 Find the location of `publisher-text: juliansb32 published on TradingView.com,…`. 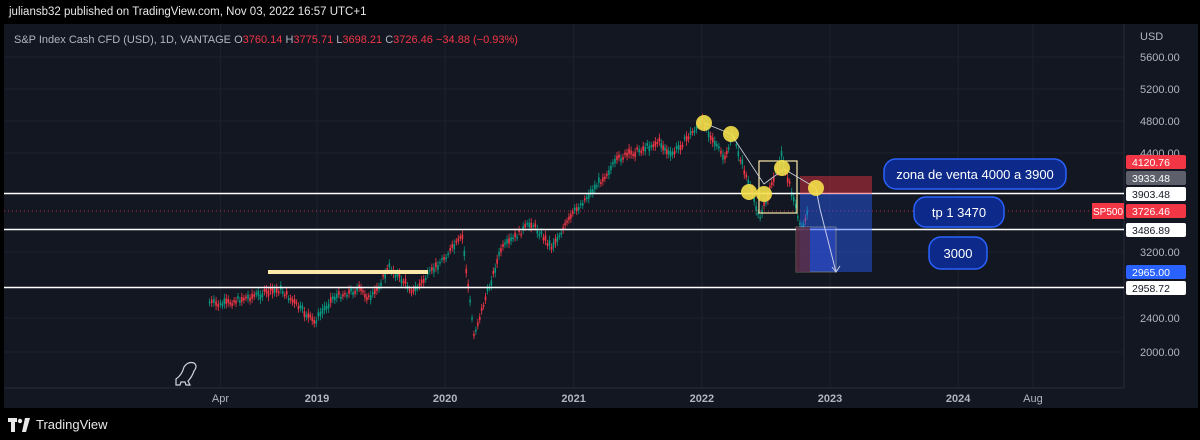

publisher-text: juliansb32 published on TradingView.com,… is located at coordinates (188, 12).